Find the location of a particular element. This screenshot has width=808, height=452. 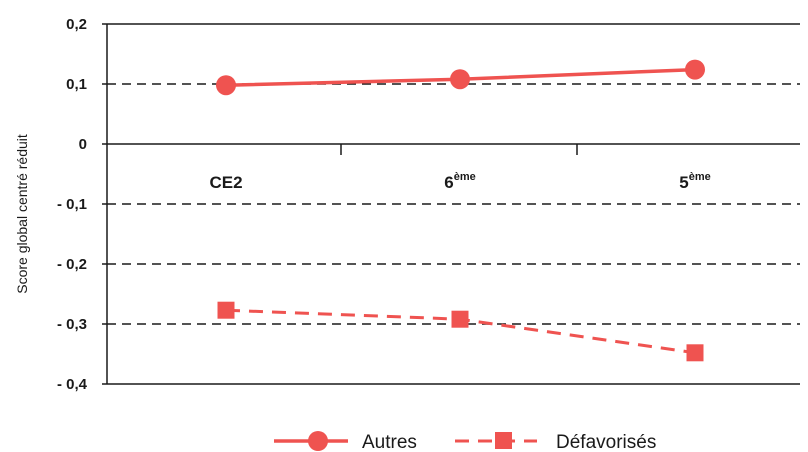

legend-marker-autres is located at coordinates (318, 441).